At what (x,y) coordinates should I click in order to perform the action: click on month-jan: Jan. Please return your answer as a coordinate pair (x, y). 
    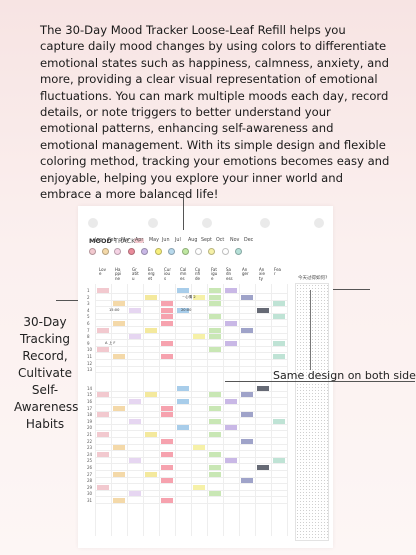
    Looking at the image, I should click on (99, 240).